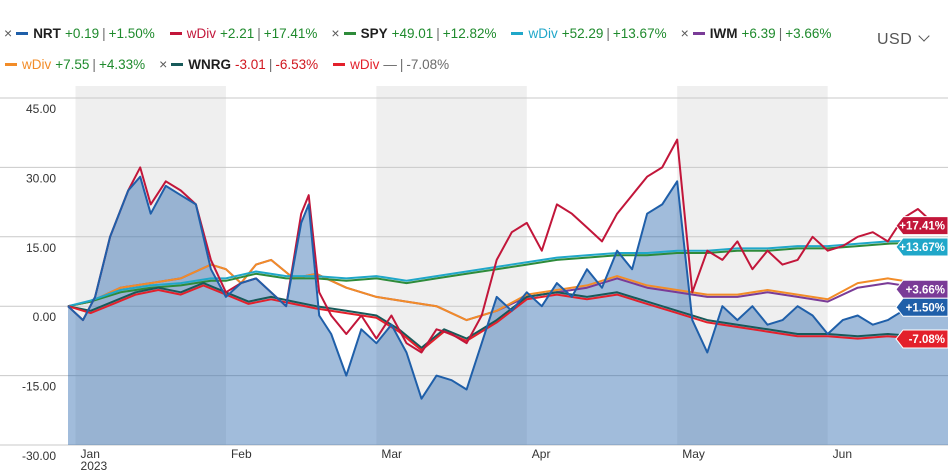  I want to click on end-flag: +1.50%, so click(922, 307).